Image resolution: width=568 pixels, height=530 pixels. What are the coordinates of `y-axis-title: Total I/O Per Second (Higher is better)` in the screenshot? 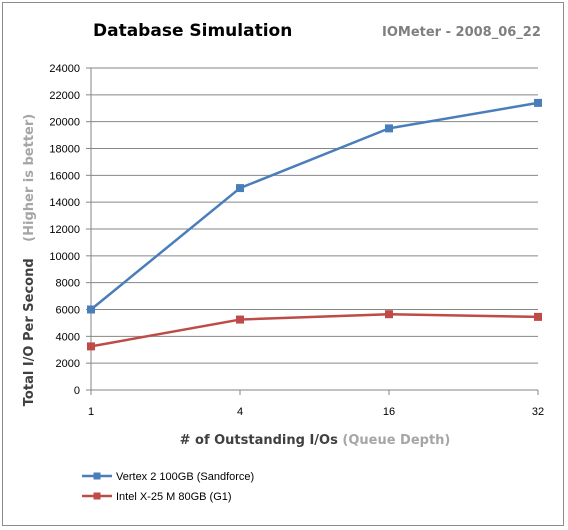 It's located at (29, 260).